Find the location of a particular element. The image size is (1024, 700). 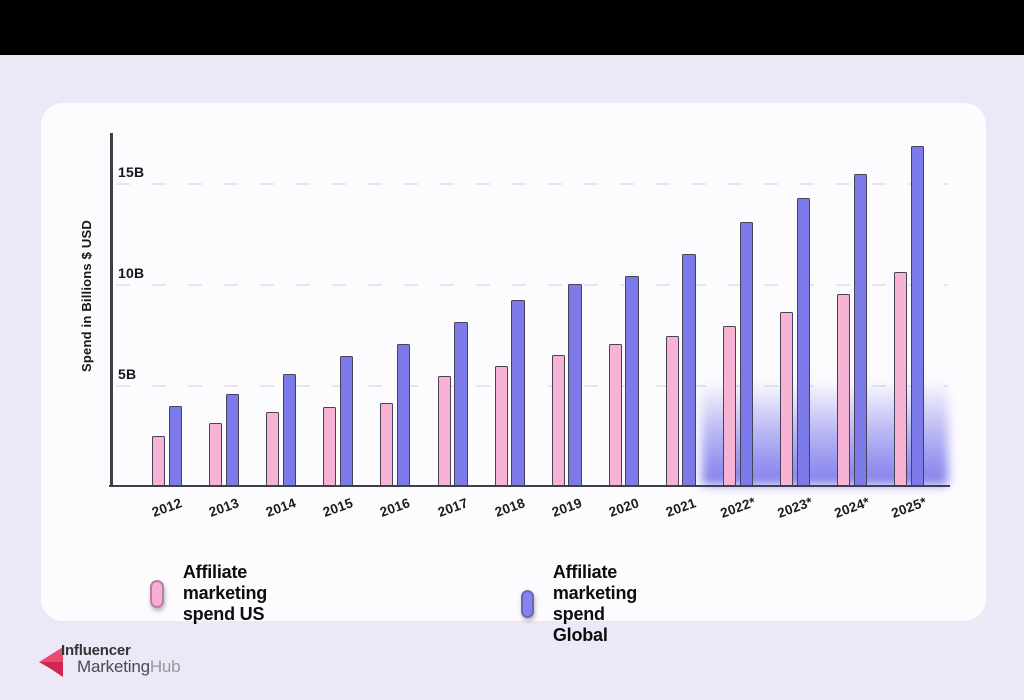

legend-item-global: Affiliate marketing spend Global is located at coordinates (586, 604).